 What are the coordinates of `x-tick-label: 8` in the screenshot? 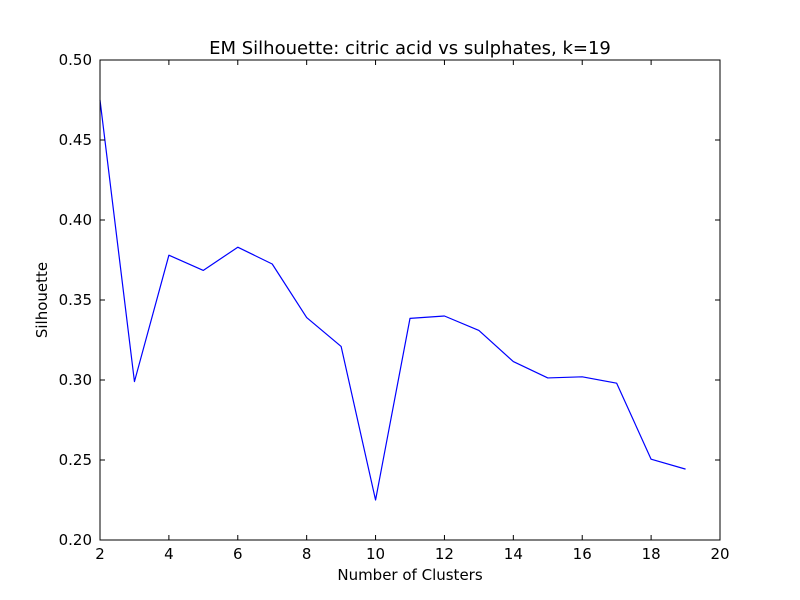 It's located at (307, 554).